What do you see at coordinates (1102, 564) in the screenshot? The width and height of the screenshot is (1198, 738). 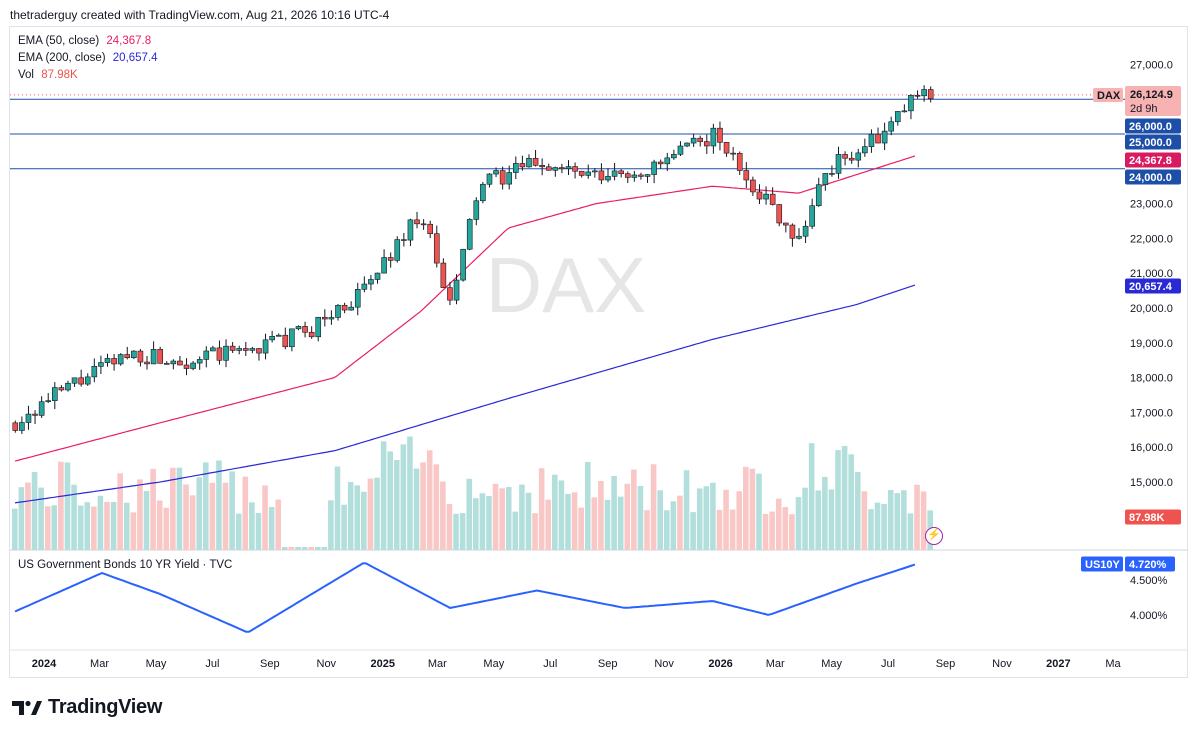 I see `us10y-symbol-tag-bg` at bounding box center [1102, 564].